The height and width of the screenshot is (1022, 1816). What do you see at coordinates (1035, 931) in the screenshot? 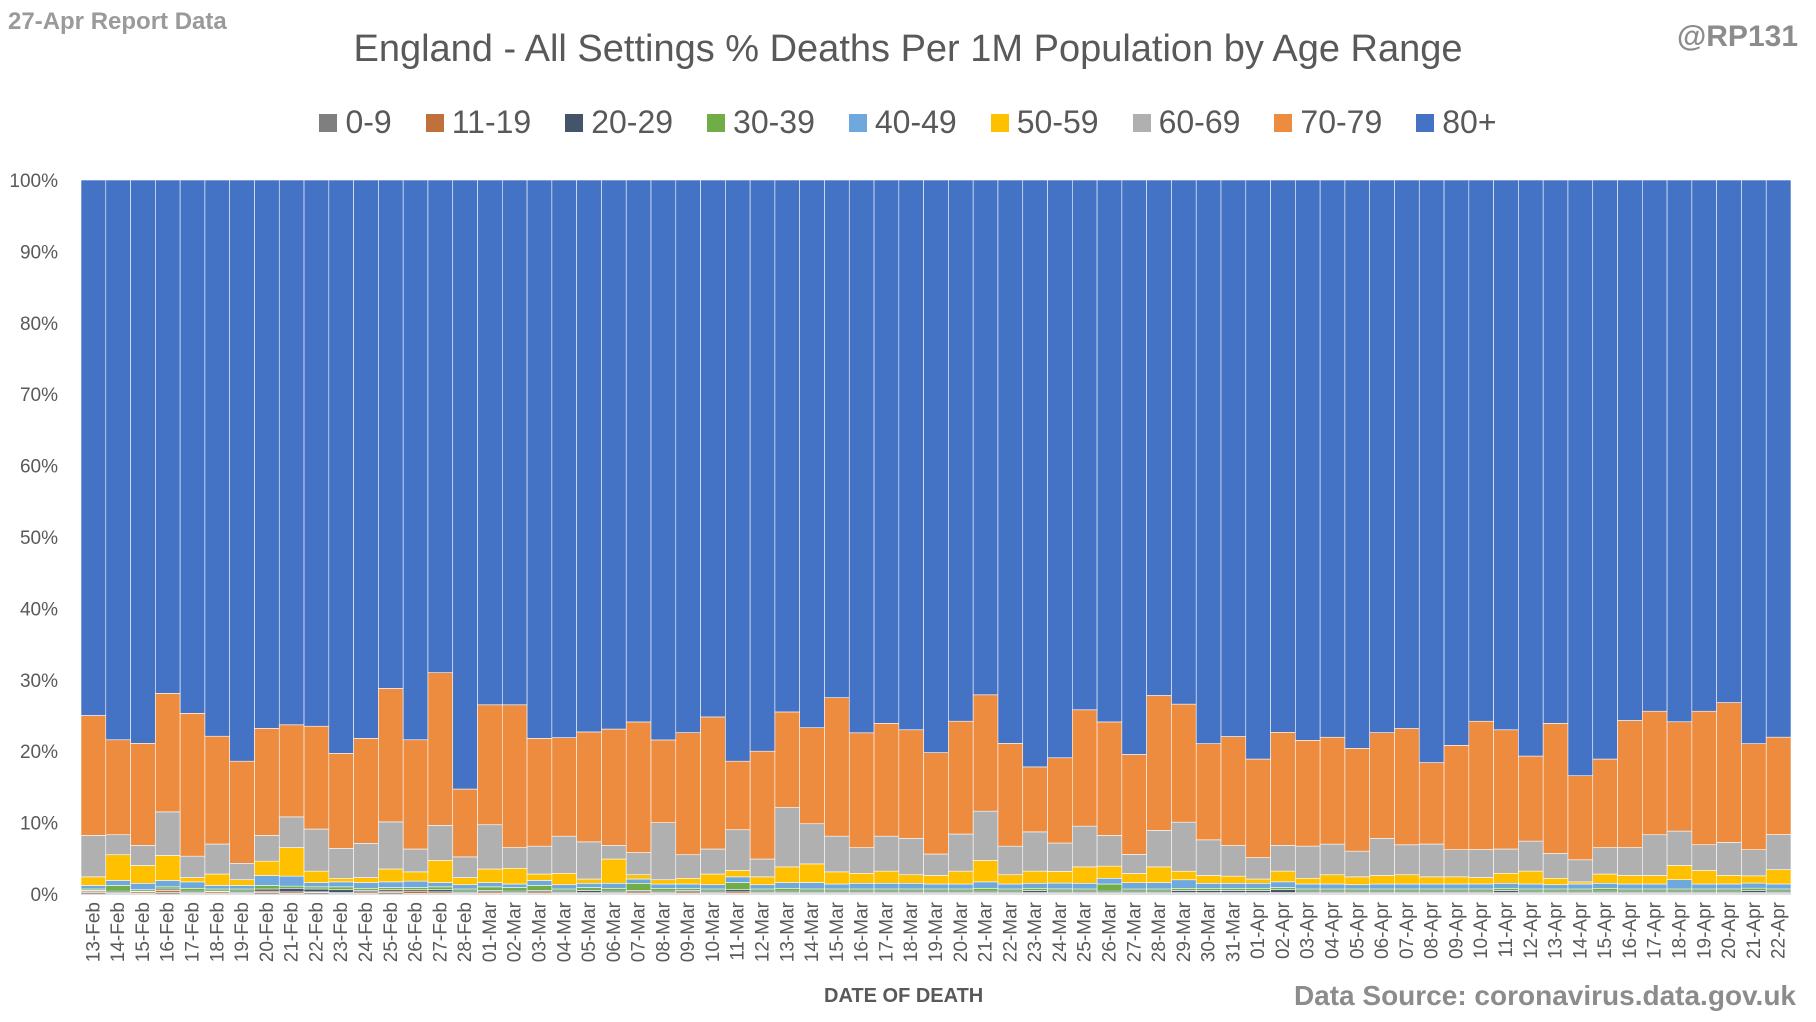
I see `x-tick-label: 23-Mar` at bounding box center [1035, 931].